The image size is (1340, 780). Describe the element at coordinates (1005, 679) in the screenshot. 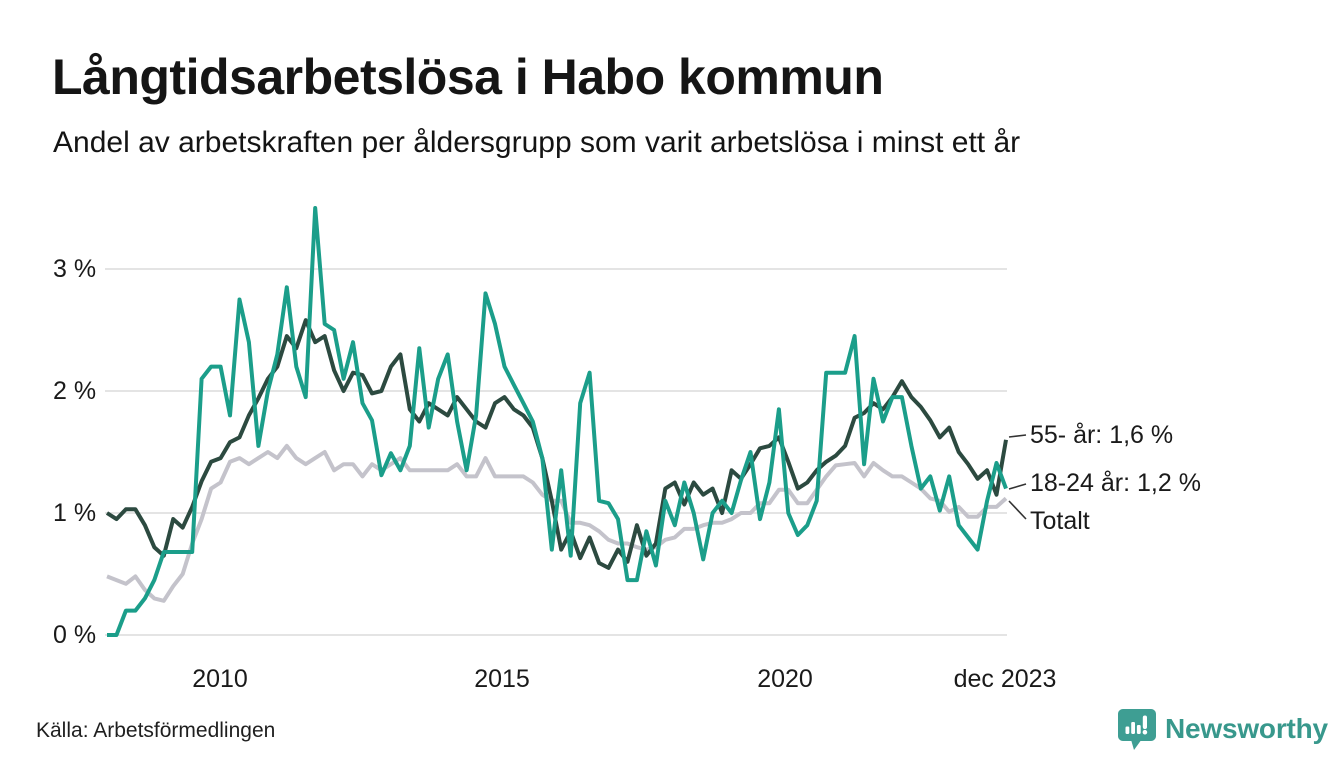

I see `x-axis-tick-dec-2023: dec 2023` at that location.